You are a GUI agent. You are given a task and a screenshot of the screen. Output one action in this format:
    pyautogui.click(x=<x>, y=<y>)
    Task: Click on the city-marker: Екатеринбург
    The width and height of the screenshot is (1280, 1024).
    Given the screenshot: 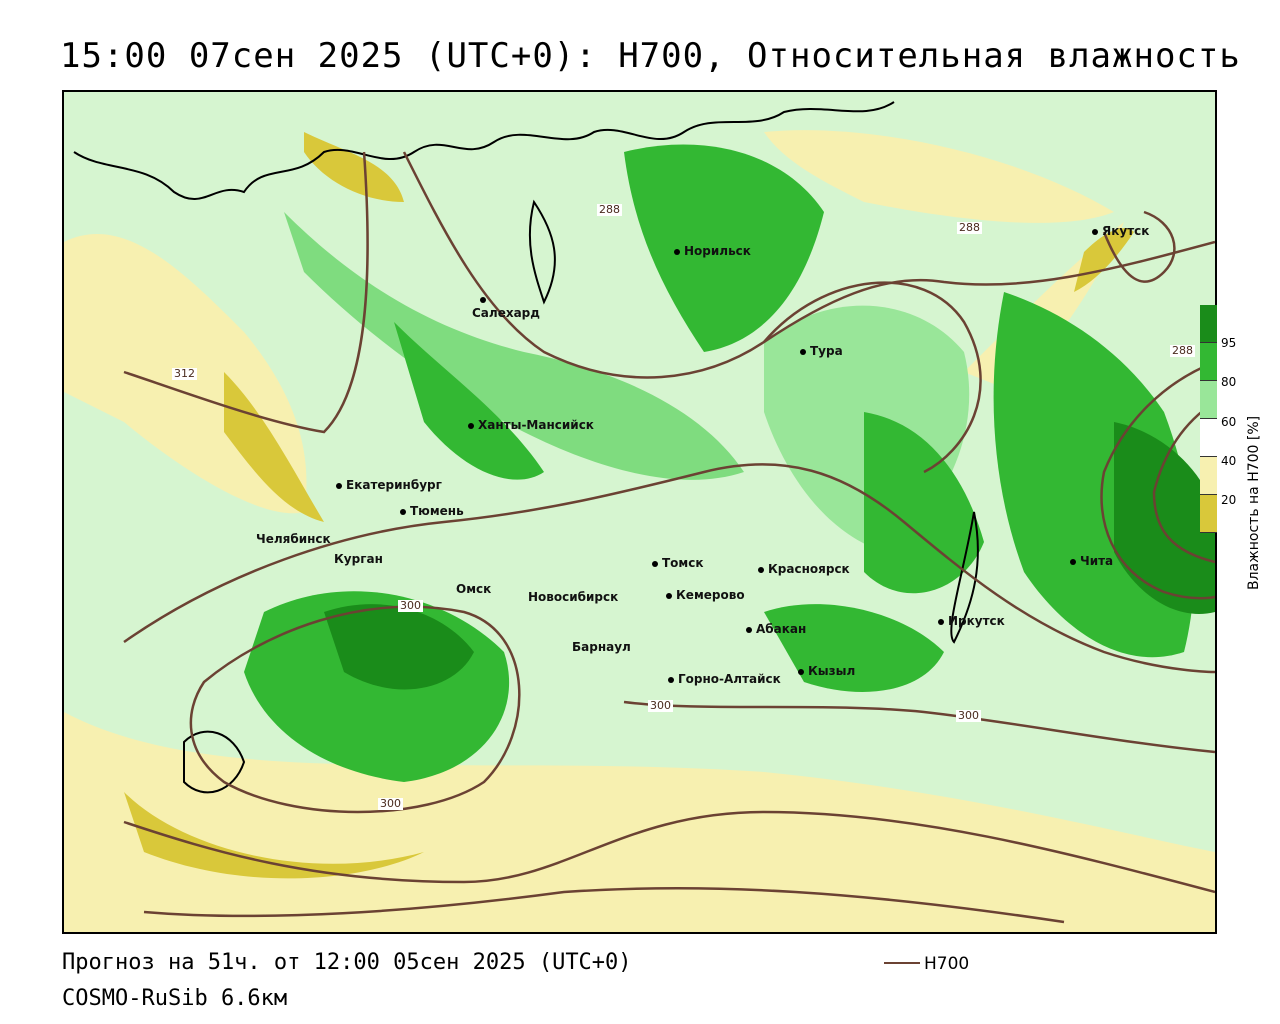 What is the action you would take?
    pyautogui.click(x=389, y=485)
    